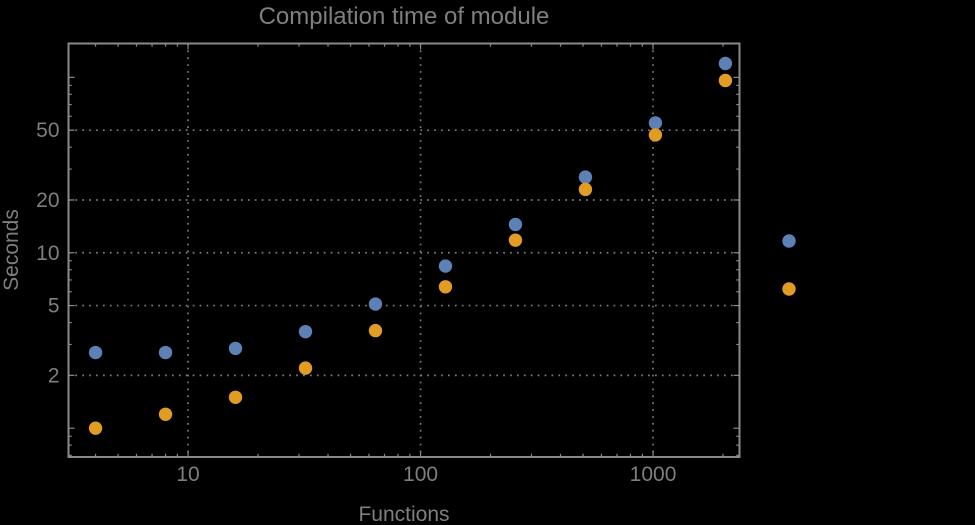 Image resolution: width=975 pixels, height=525 pixels. What do you see at coordinates (47, 200) in the screenshot?
I see `y-tick-label: 20` at bounding box center [47, 200].